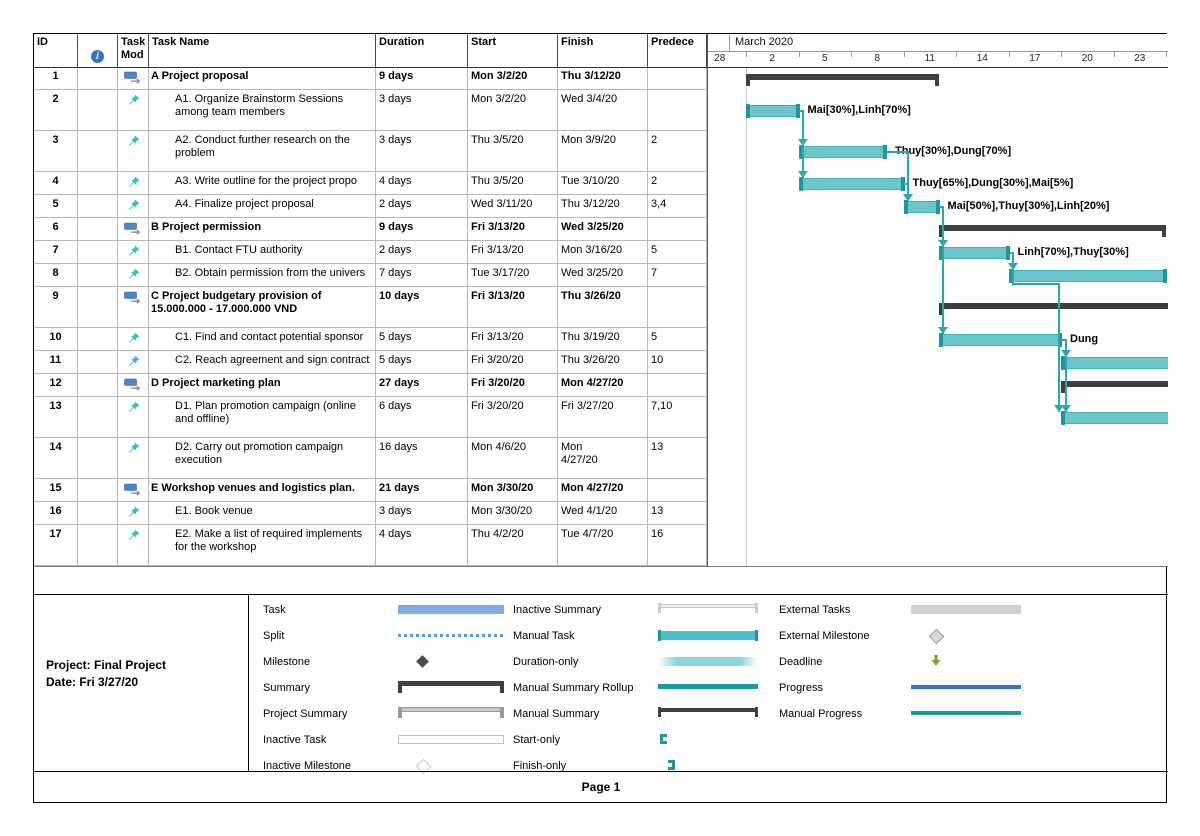 This screenshot has height=836, width=1200. I want to click on cell-id-row-15: 15, so click(56, 490).